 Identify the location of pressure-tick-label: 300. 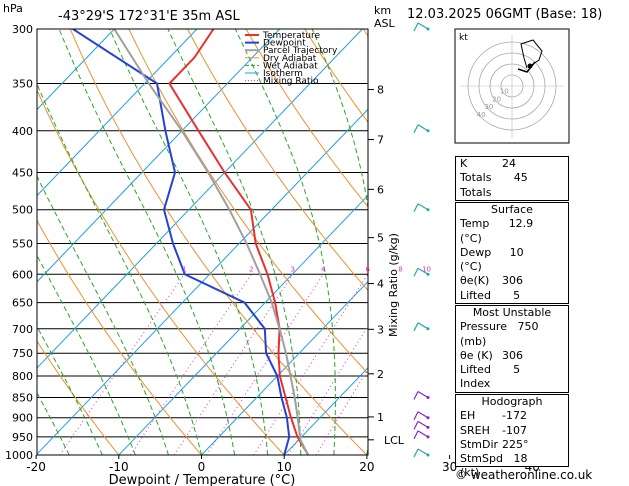
(22, 29).